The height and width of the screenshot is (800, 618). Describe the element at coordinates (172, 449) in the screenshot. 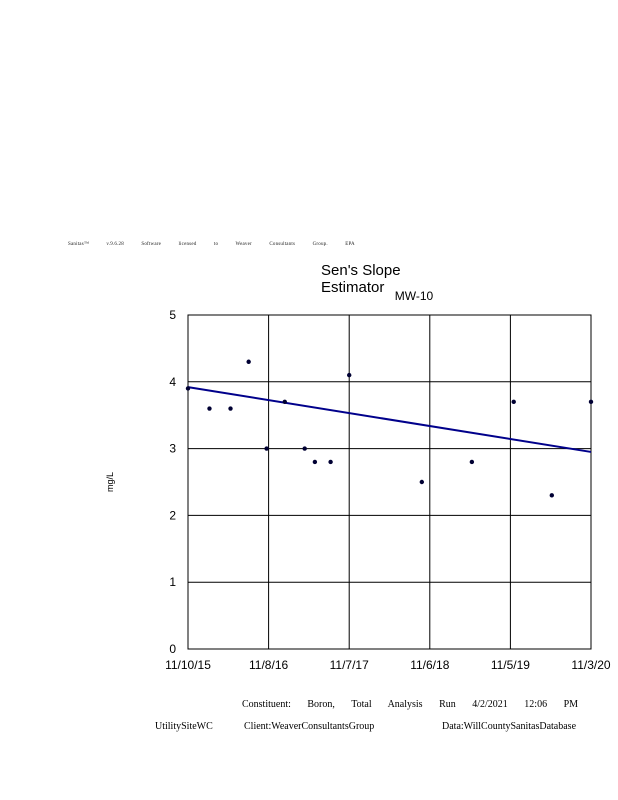

I see `y-tick-label: 3` at that location.